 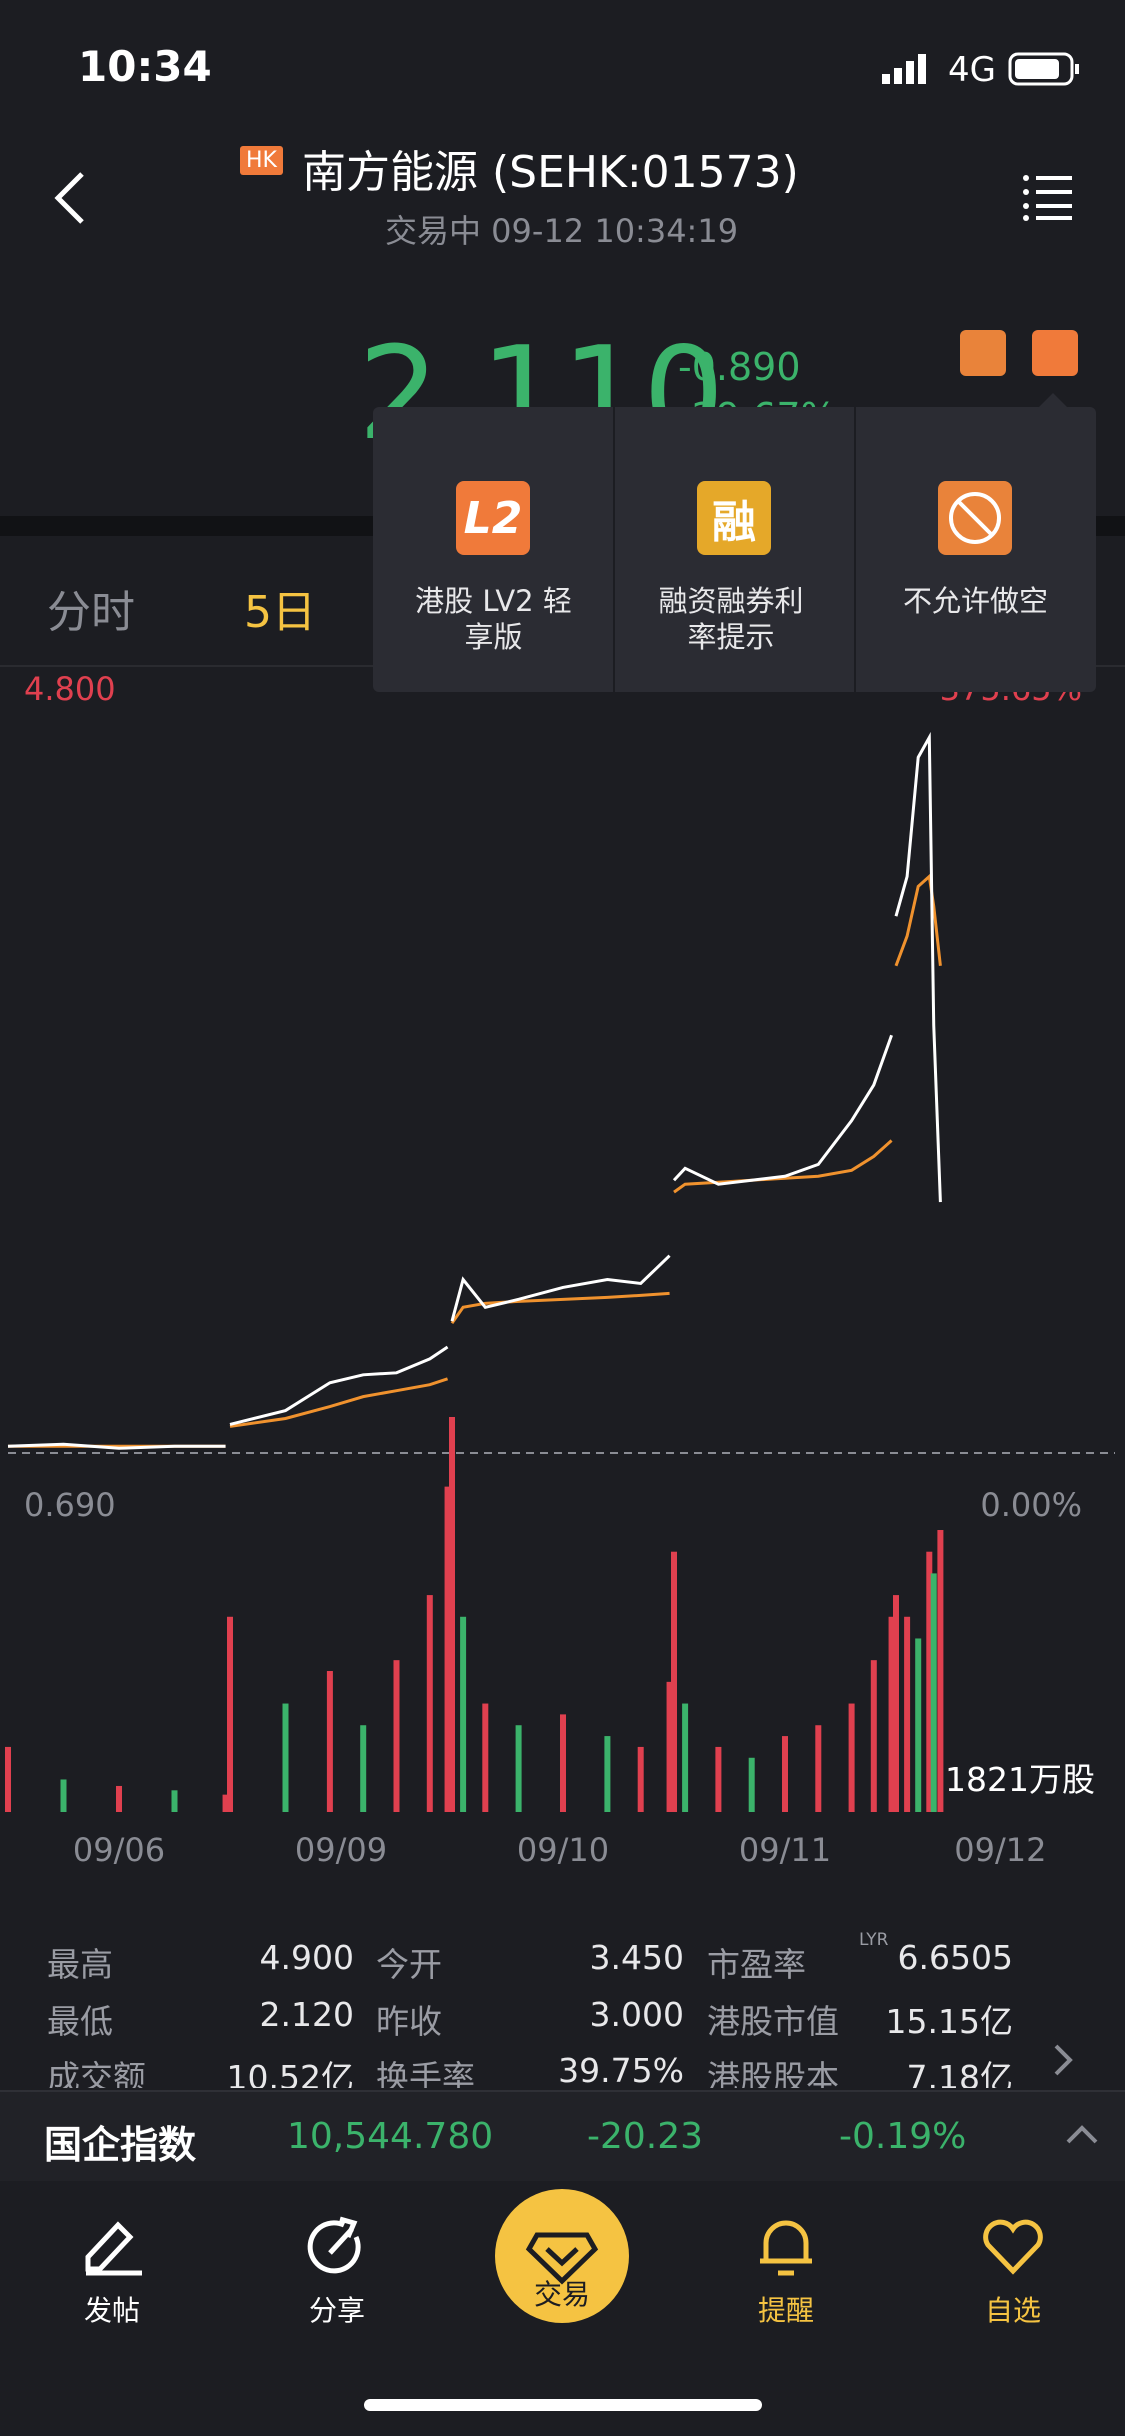 I want to click on popup-icon, so click(x=975, y=518).